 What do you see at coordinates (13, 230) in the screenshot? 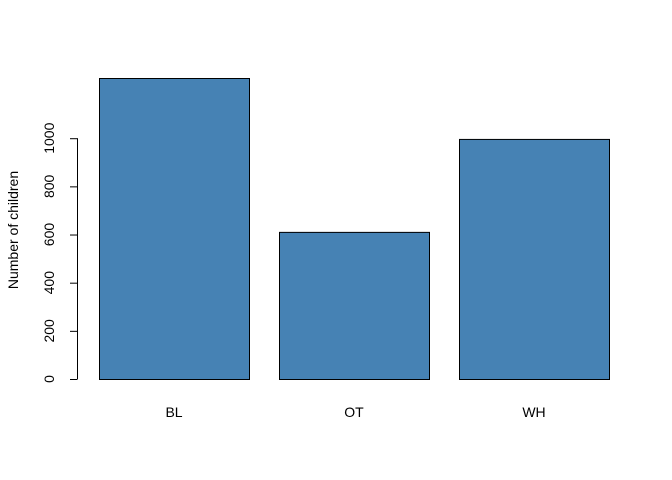
I see `y-axis-title: Number of children` at bounding box center [13, 230].